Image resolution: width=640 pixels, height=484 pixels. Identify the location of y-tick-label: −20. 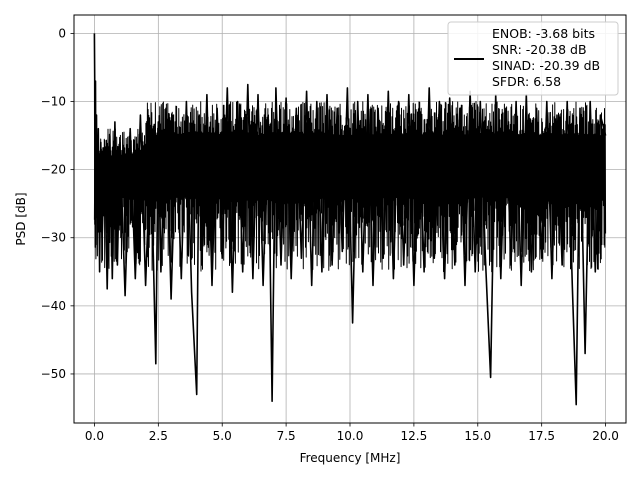
(53, 170).